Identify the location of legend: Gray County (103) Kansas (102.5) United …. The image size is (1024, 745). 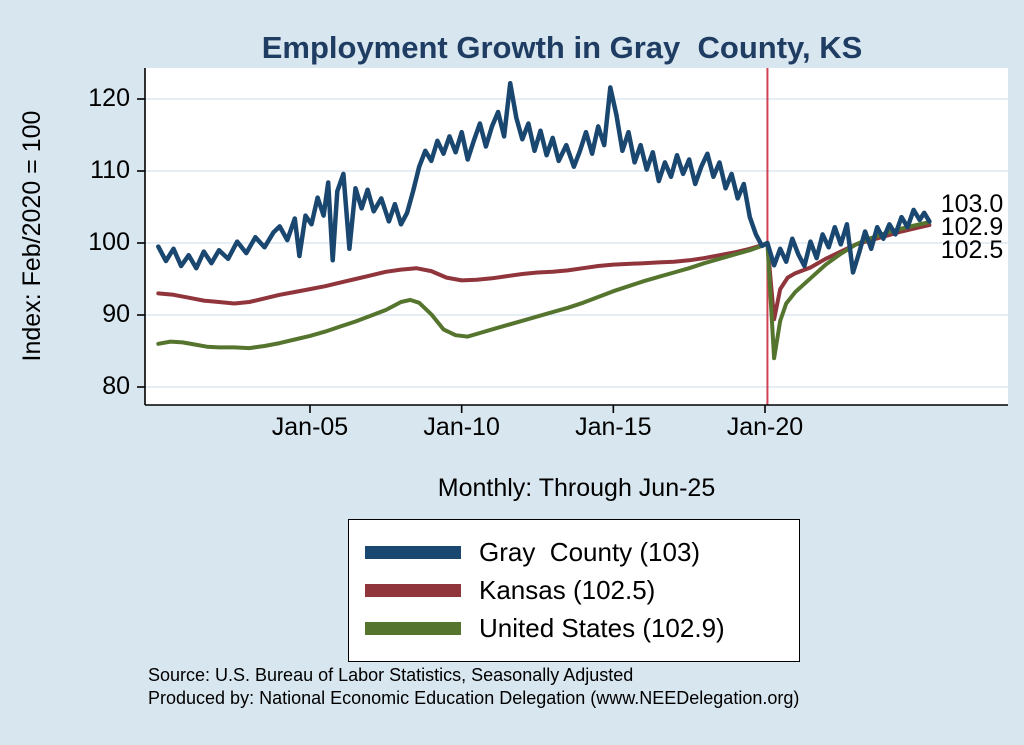
(574, 590).